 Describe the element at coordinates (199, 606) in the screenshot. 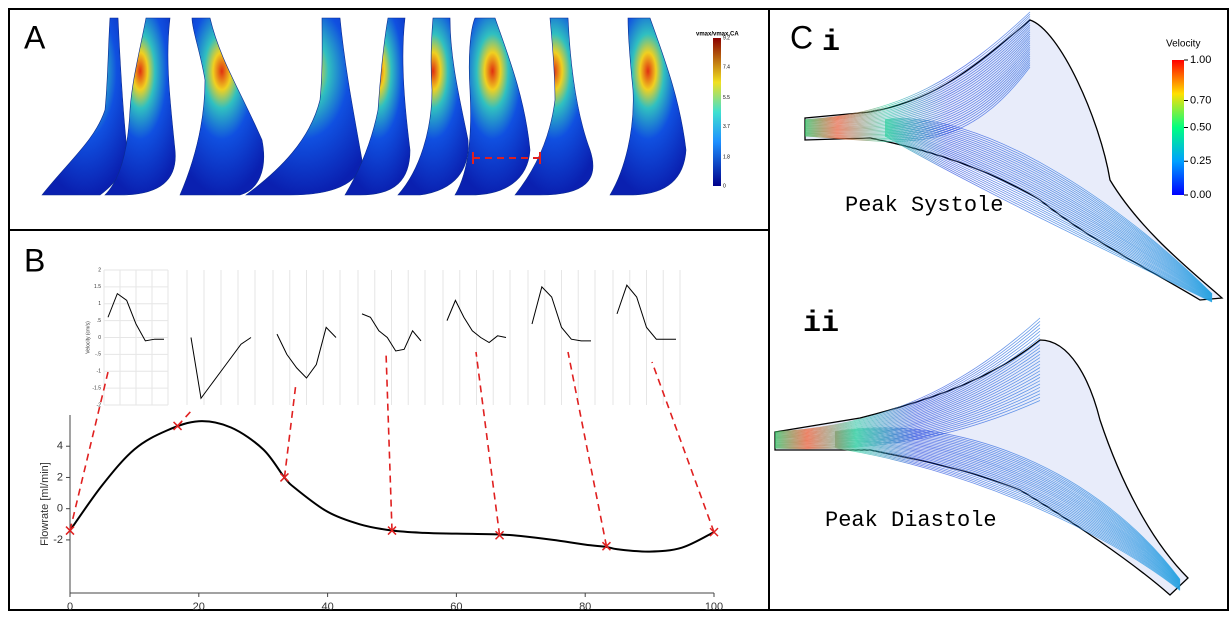

I see `x-tick-label: 20` at that location.